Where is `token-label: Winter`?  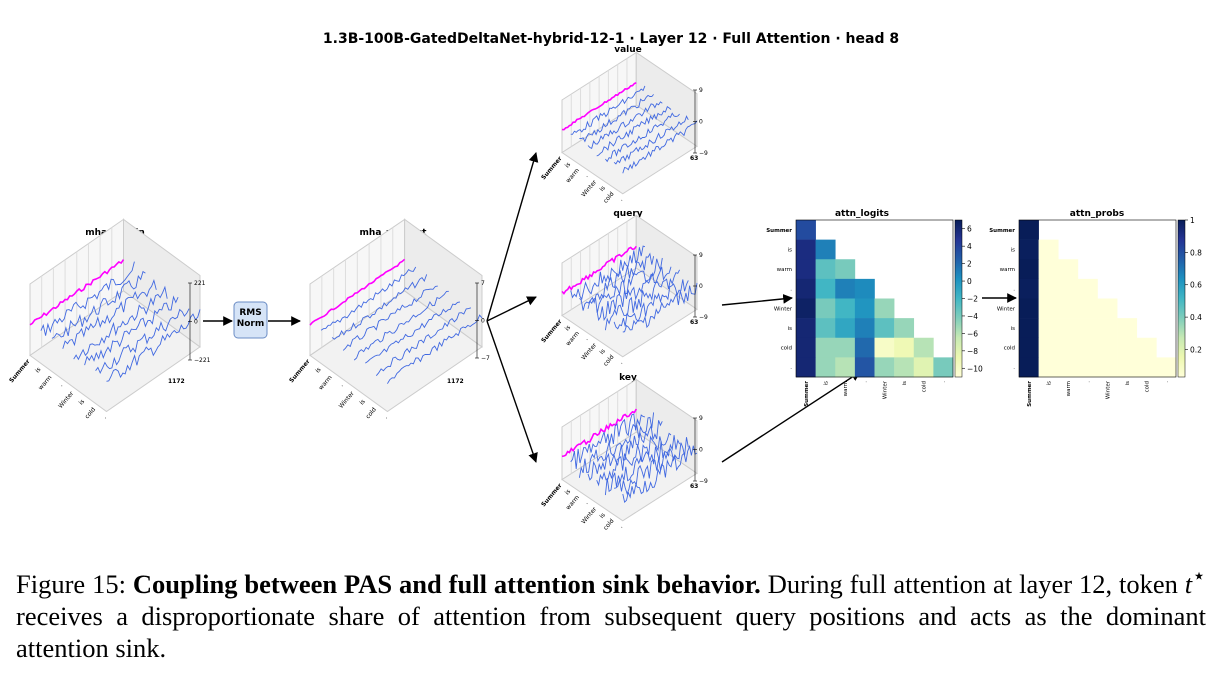 token-label: Winter is located at coordinates (66, 400).